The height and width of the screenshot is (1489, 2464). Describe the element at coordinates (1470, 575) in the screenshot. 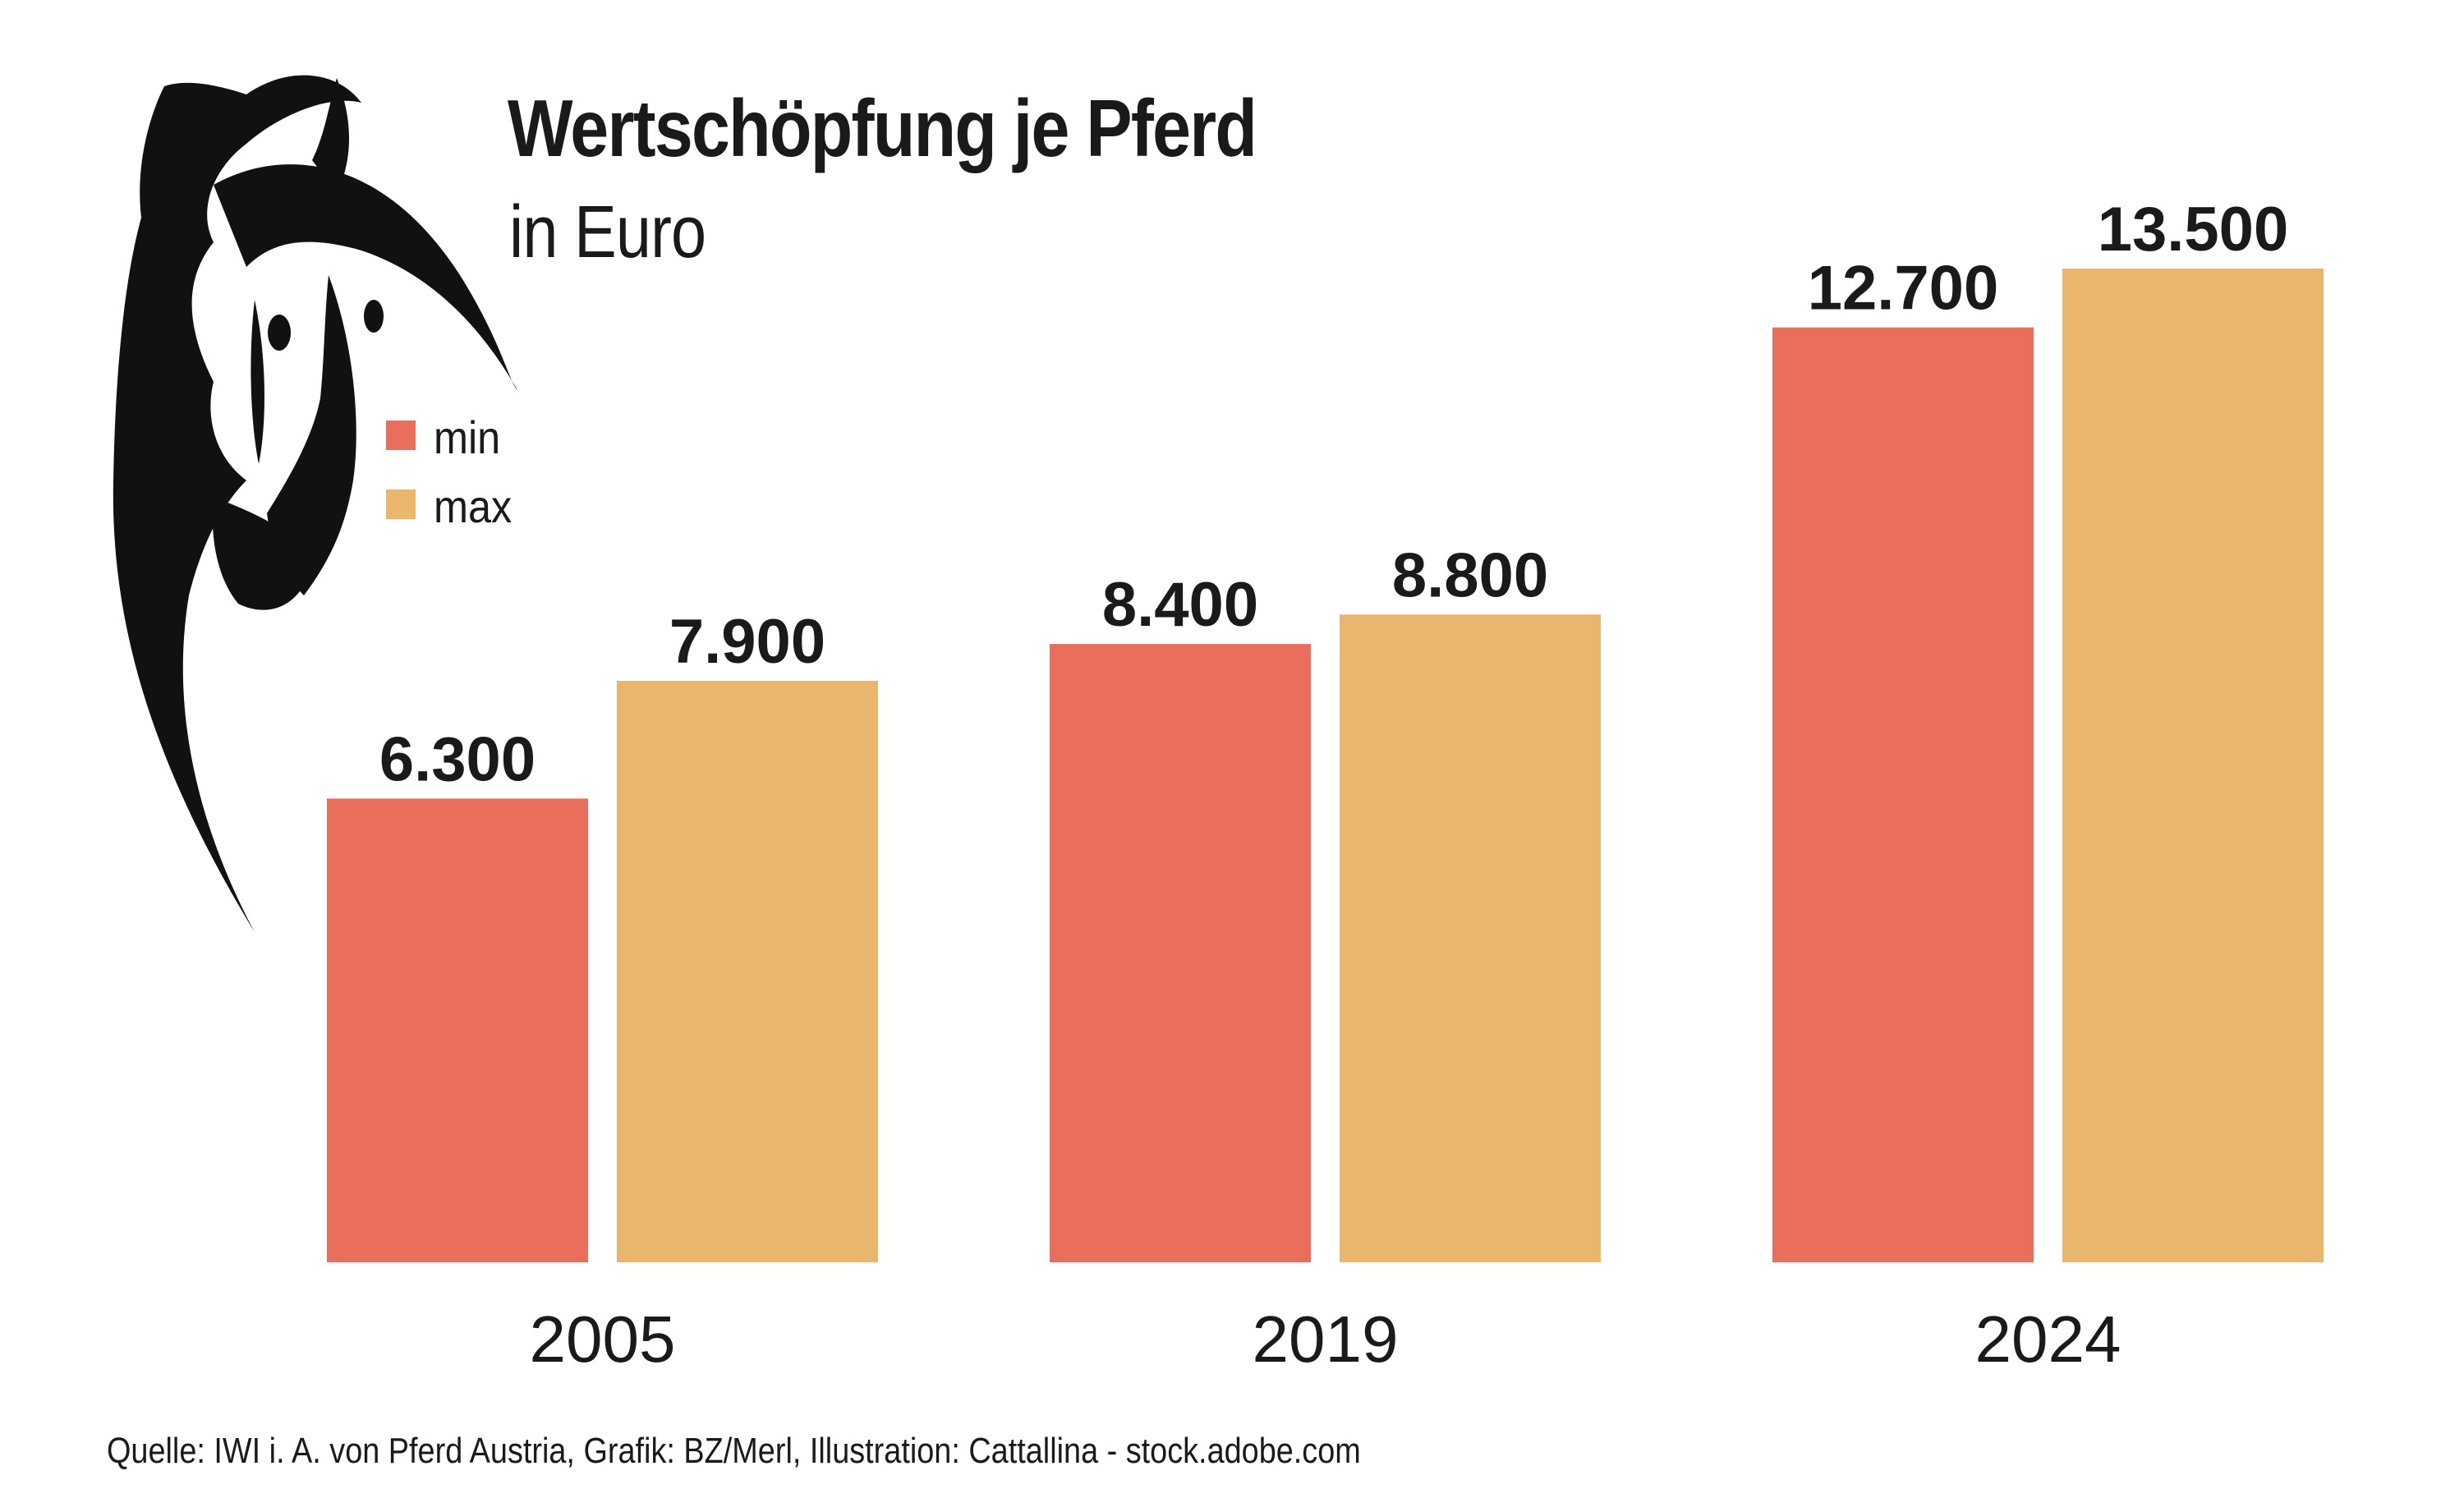

I see `data-label-max-2019: 8.800` at that location.